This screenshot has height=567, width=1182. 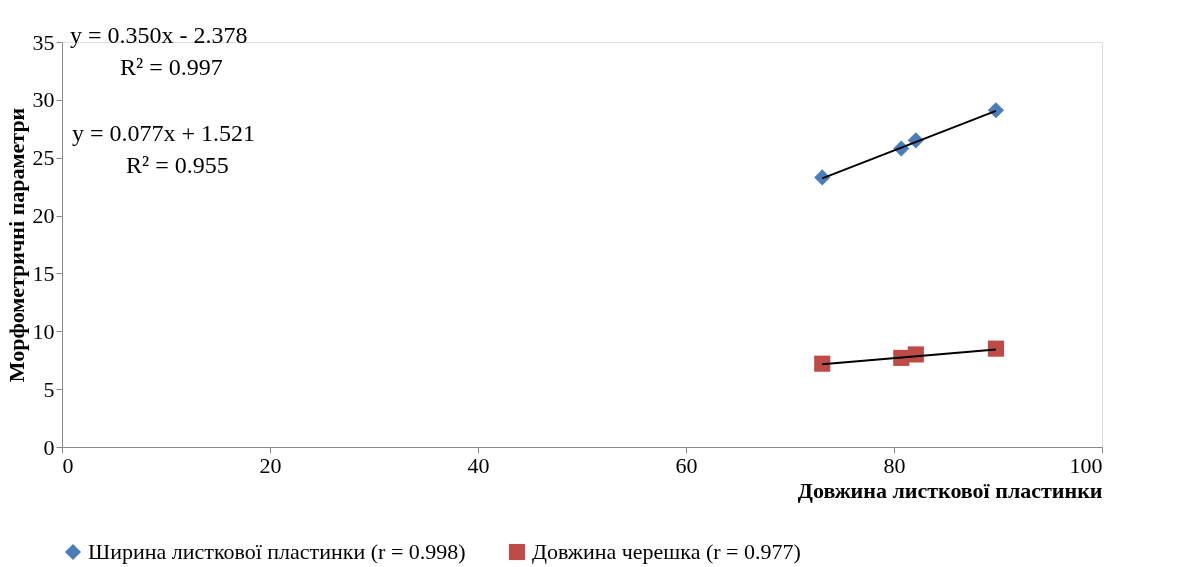 I want to click on x-tick-label: 100, so click(x=1086, y=465).